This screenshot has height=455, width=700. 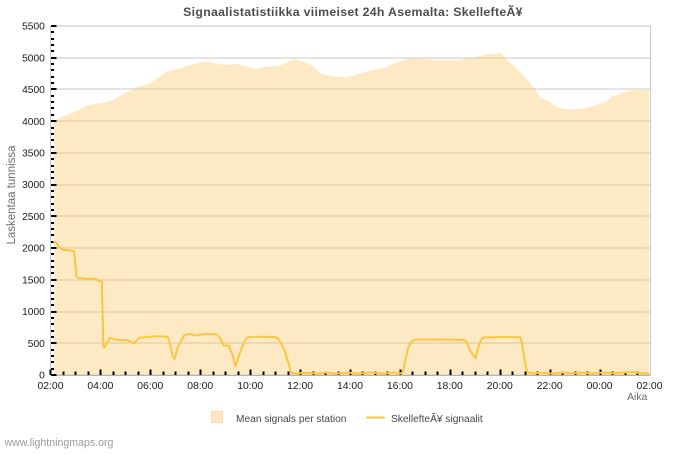 I want to click on svg-text: 00:00, so click(x=600, y=386).